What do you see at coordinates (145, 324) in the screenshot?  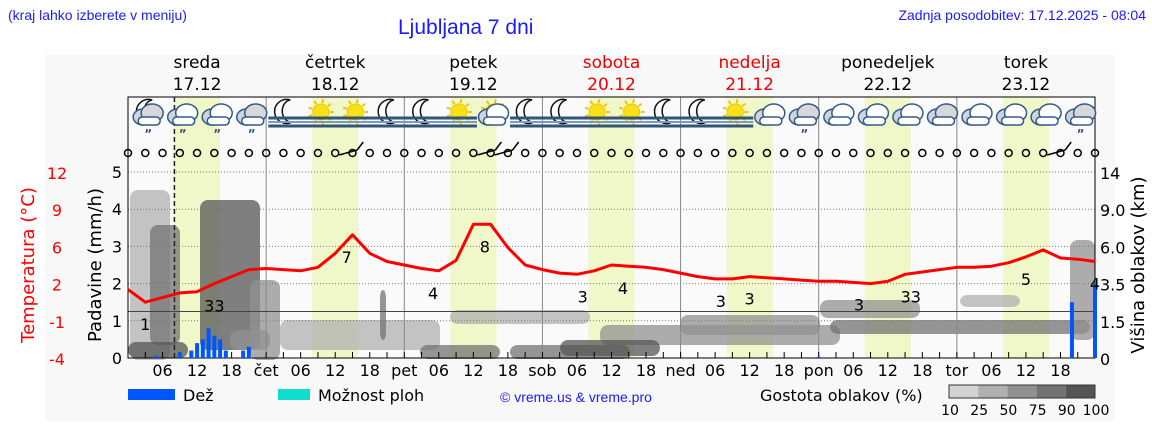 I see `curve-annotation: 1` at bounding box center [145, 324].